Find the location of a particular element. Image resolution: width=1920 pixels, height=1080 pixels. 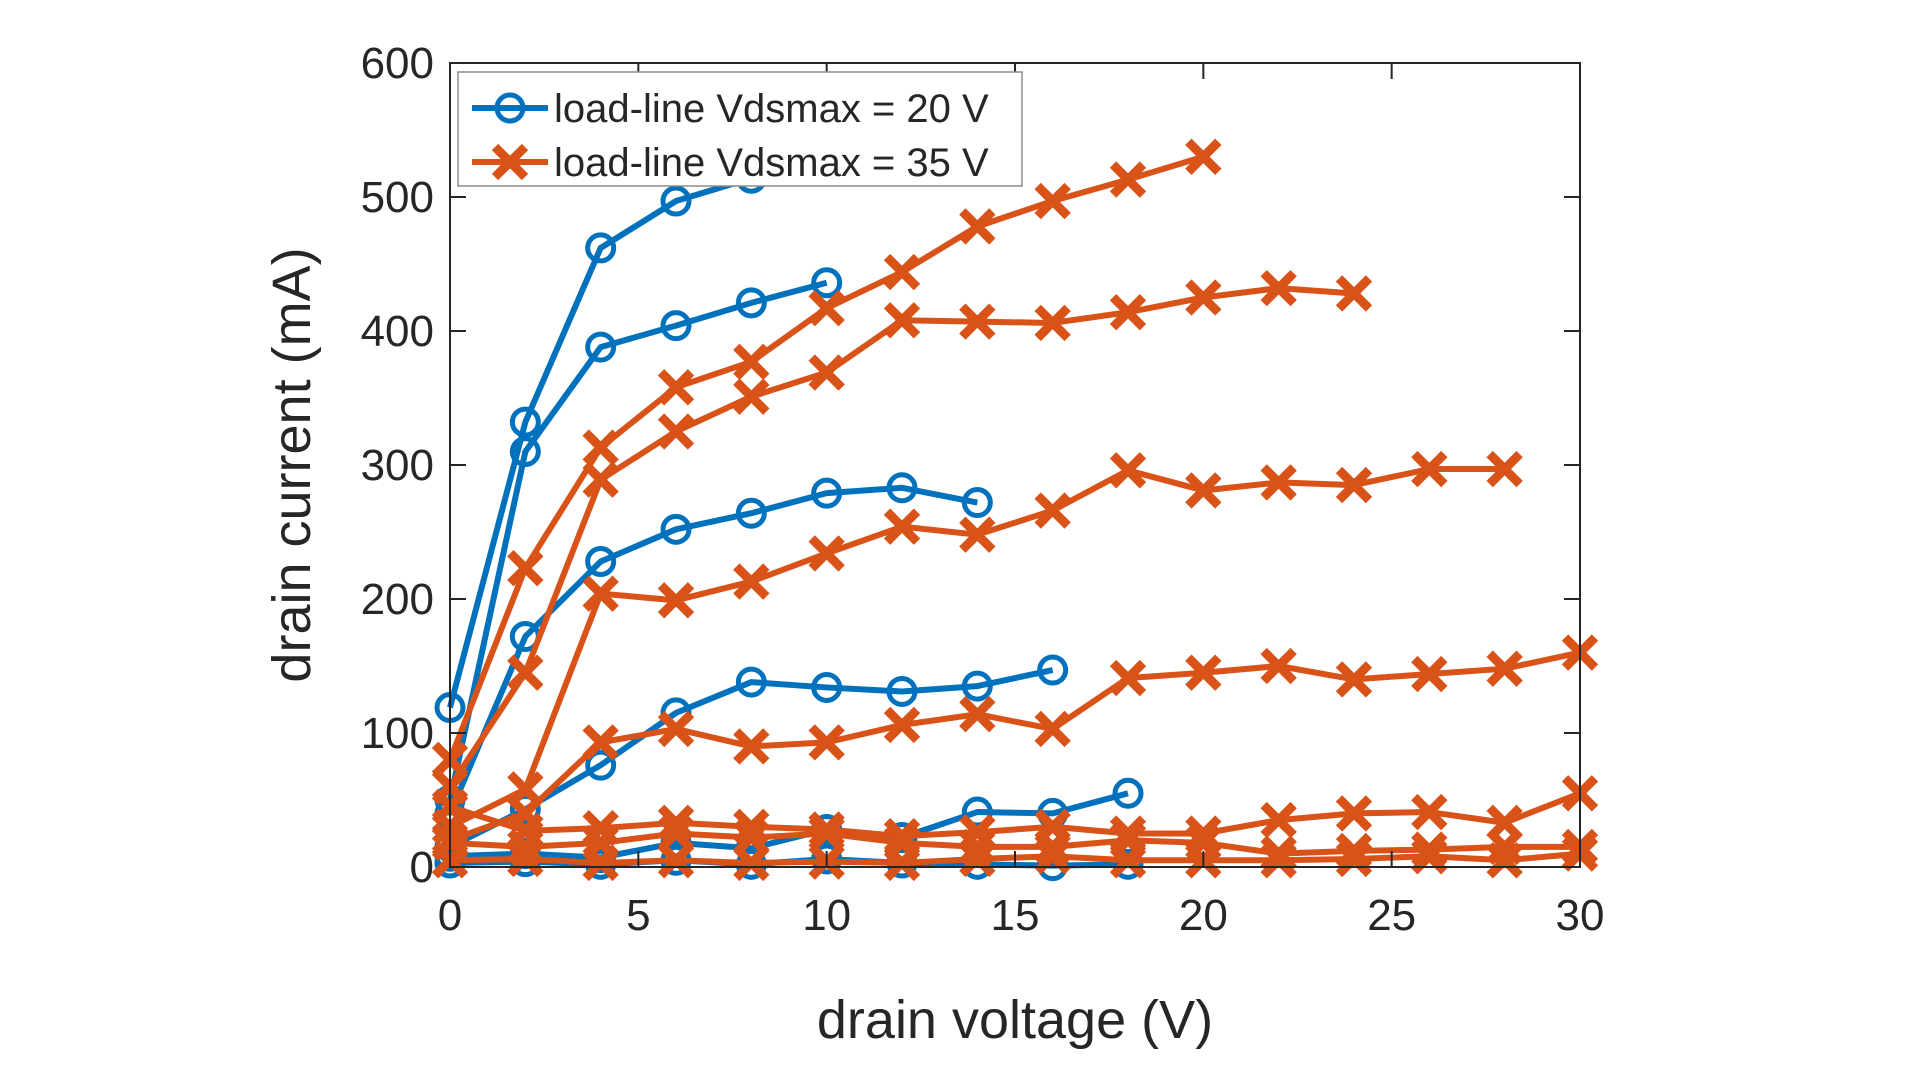

x-tick-label: 5 is located at coordinates (638, 915).